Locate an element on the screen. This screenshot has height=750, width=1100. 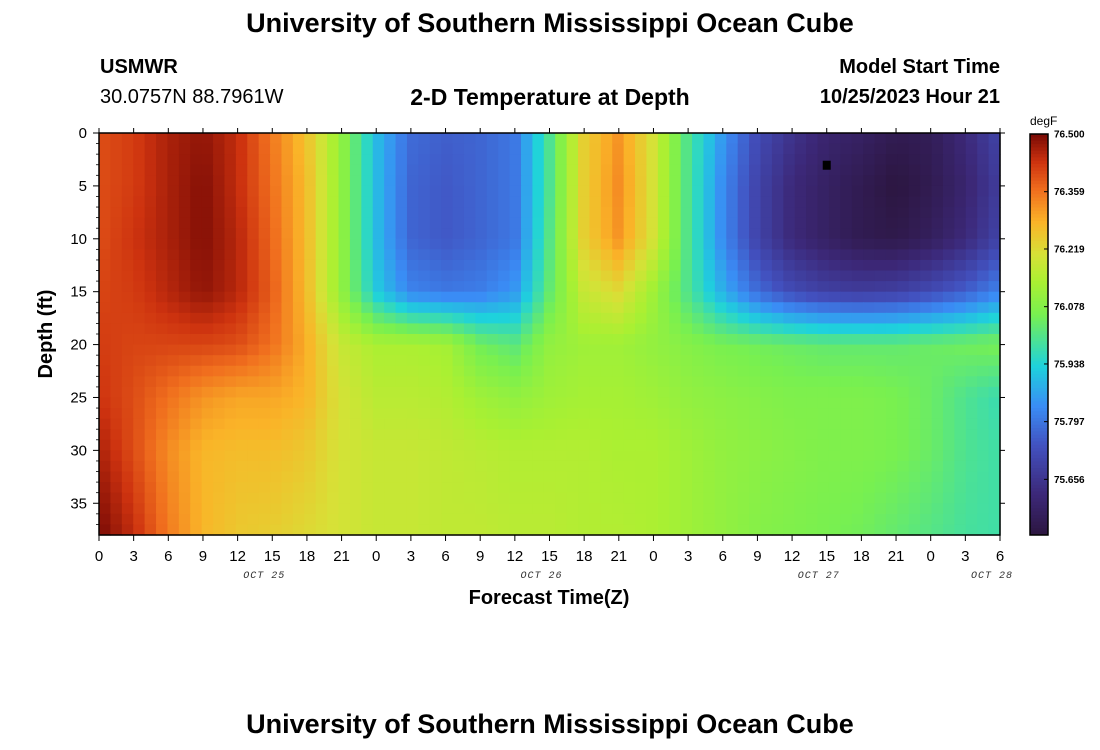
x-tick-label: 18 is located at coordinates (861, 556).